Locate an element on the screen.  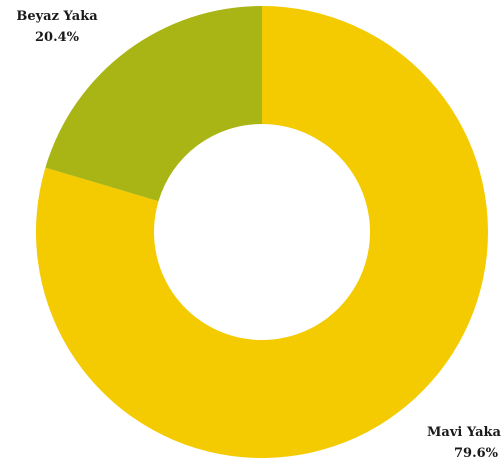
slice-label-mavi-yaka-value: 79.6% is located at coordinates (476, 453).